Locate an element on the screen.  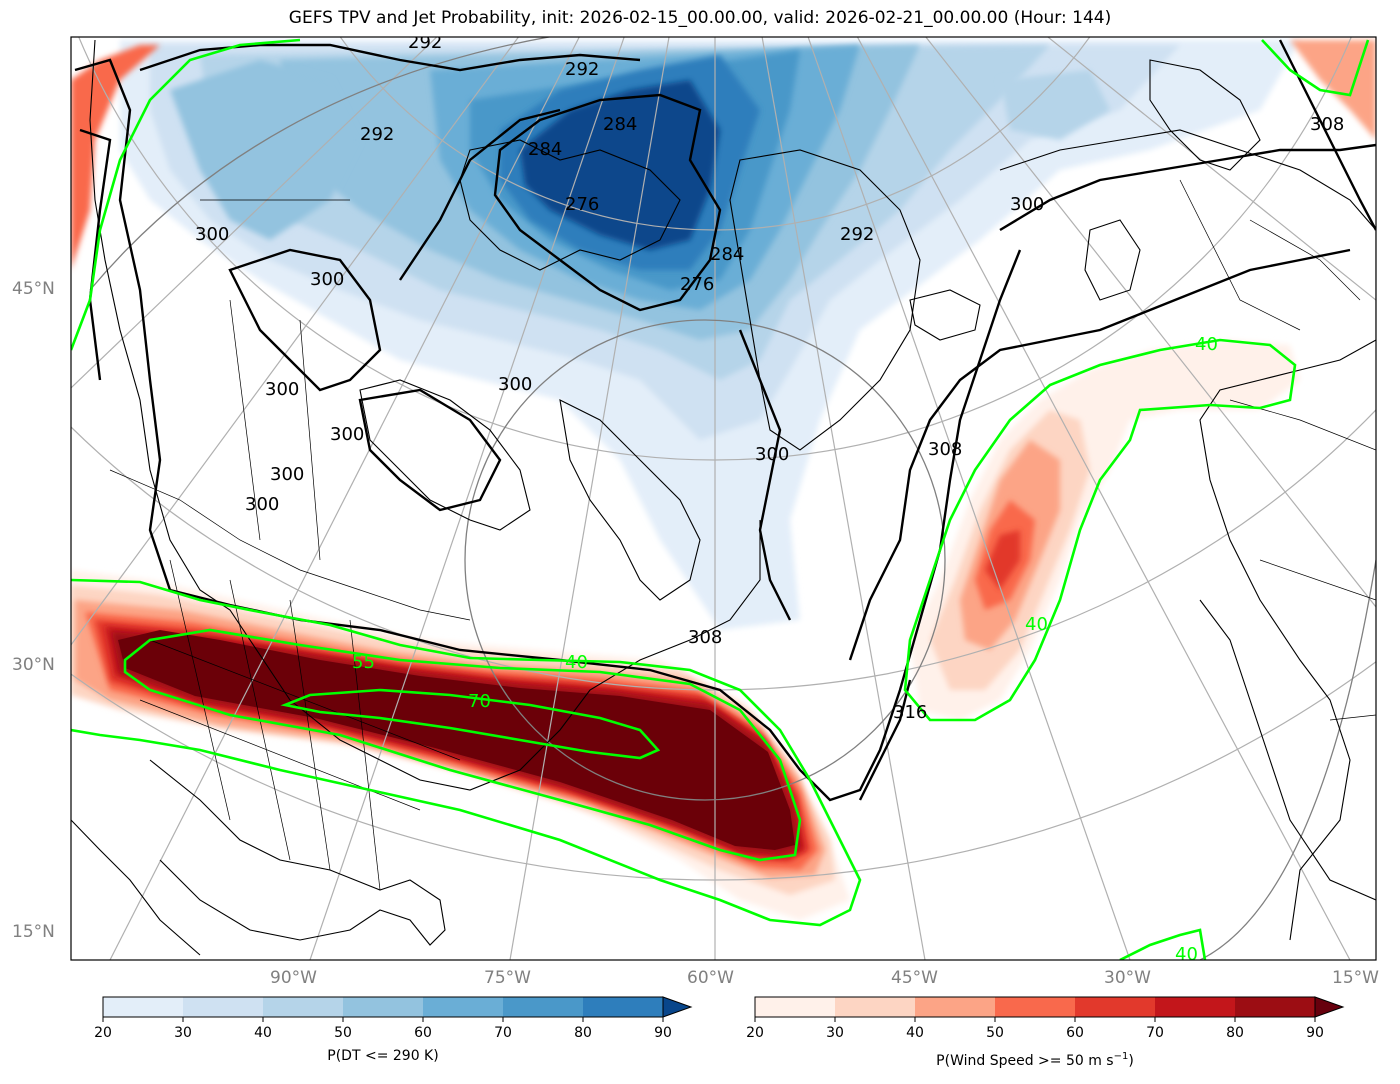
coast-labrador is located at coordinates (630, 500).